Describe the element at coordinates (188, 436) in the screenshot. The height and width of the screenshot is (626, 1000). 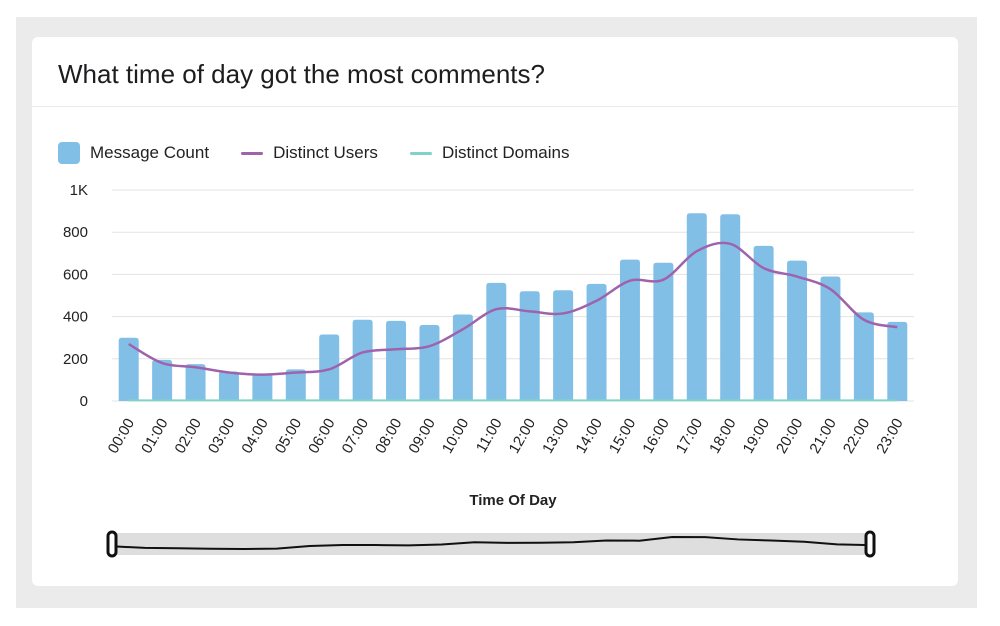
I see `x-tick-label: 02:00` at that location.